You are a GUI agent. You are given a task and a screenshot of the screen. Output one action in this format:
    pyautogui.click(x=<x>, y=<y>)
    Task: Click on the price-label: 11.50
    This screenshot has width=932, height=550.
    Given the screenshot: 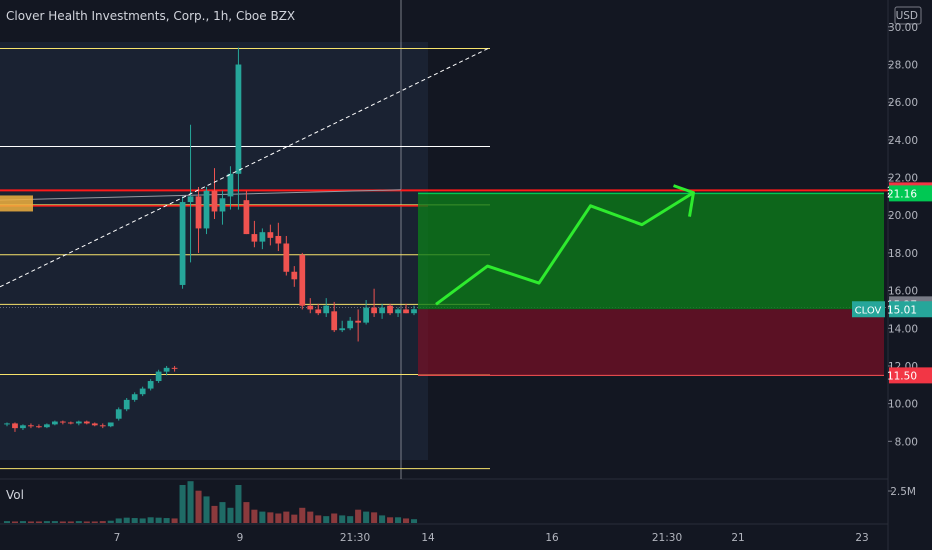 What is the action you would take?
    pyautogui.click(x=902, y=376)
    